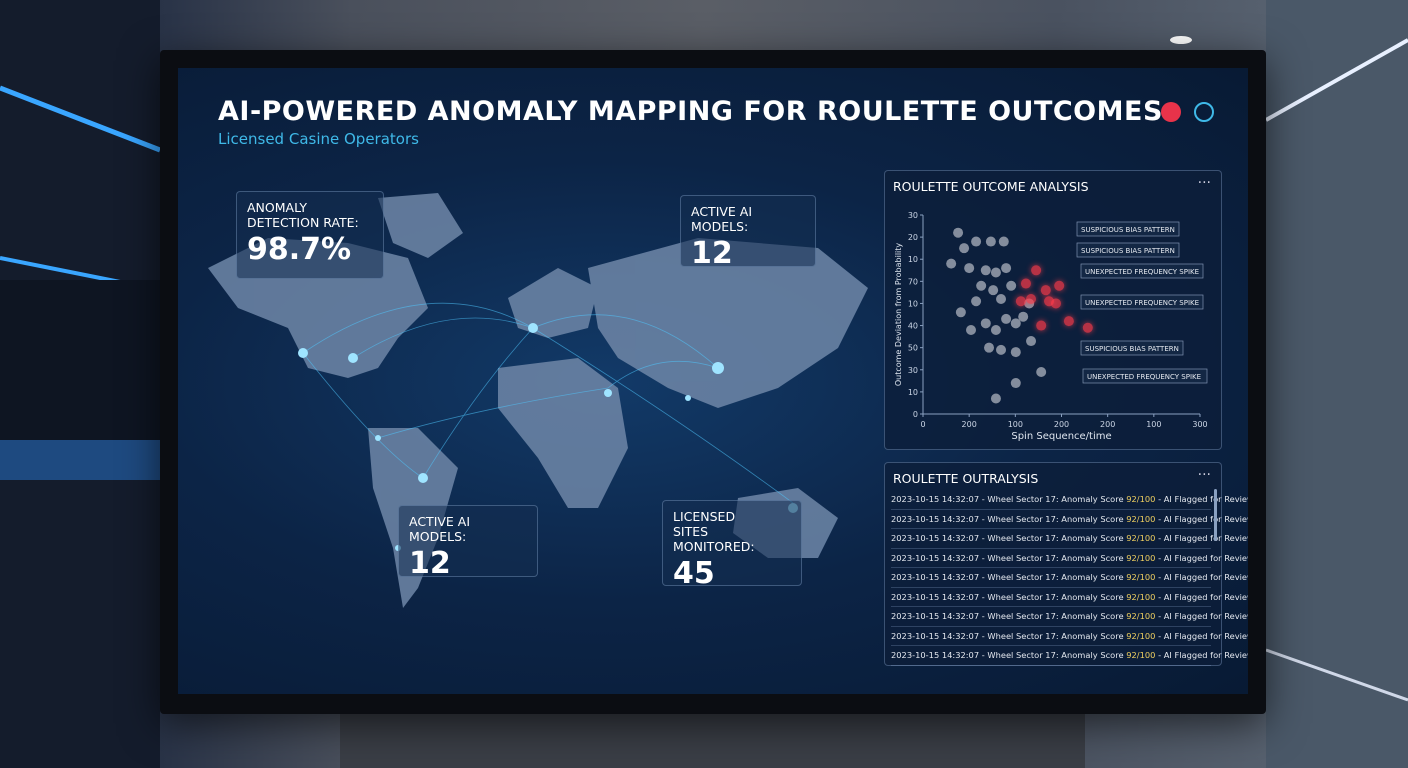 The image size is (1408, 768). I want to click on stat-card: ANOMALY DETECTION RATE: 98.7%, so click(310, 235).